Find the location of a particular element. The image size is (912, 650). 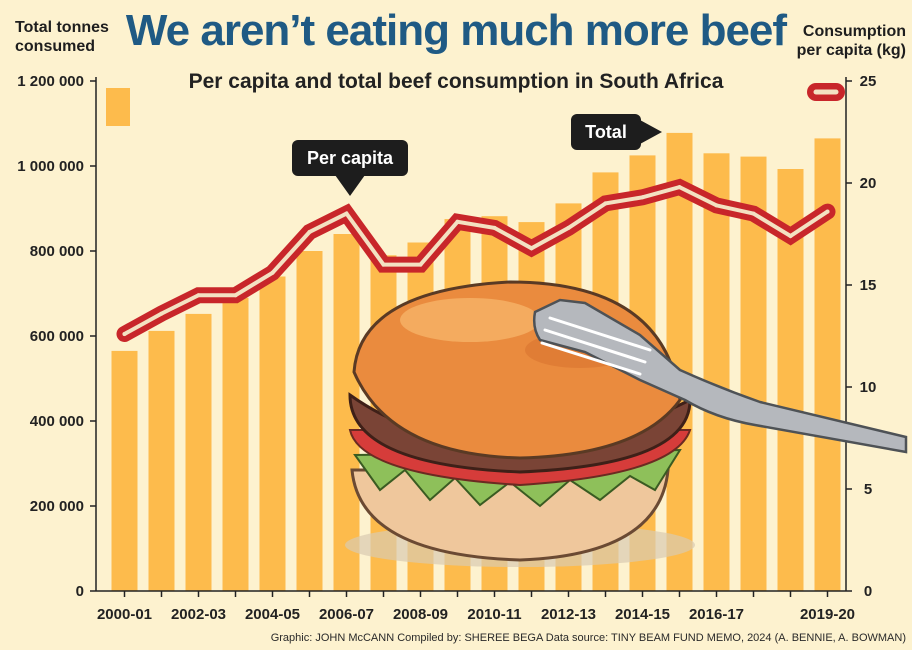

left-tick-label: 1 000 000 is located at coordinates (50, 166).